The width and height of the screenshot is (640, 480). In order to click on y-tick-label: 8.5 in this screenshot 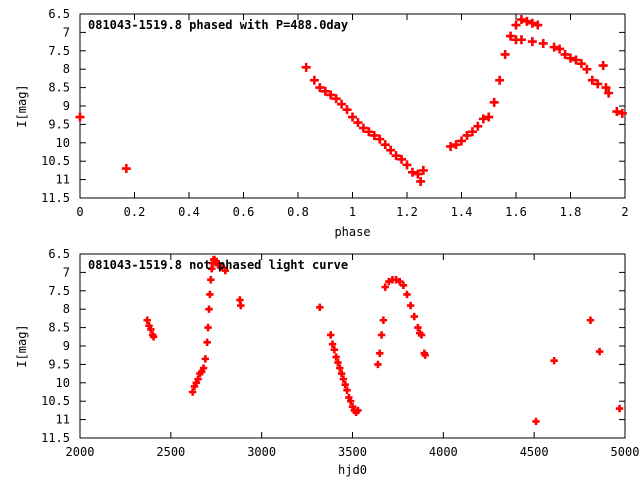, I will do `click(59, 88)`.